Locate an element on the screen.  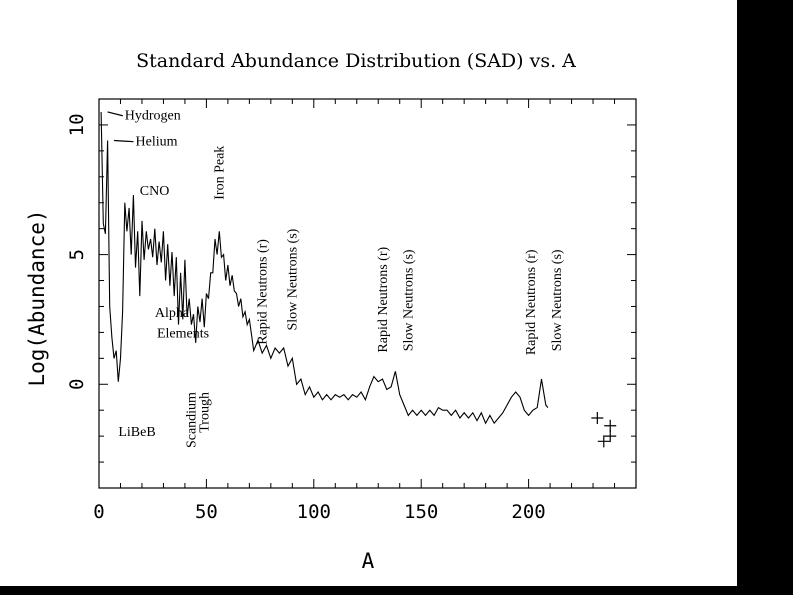
y-tick-label: 5 is located at coordinates (77, 254).